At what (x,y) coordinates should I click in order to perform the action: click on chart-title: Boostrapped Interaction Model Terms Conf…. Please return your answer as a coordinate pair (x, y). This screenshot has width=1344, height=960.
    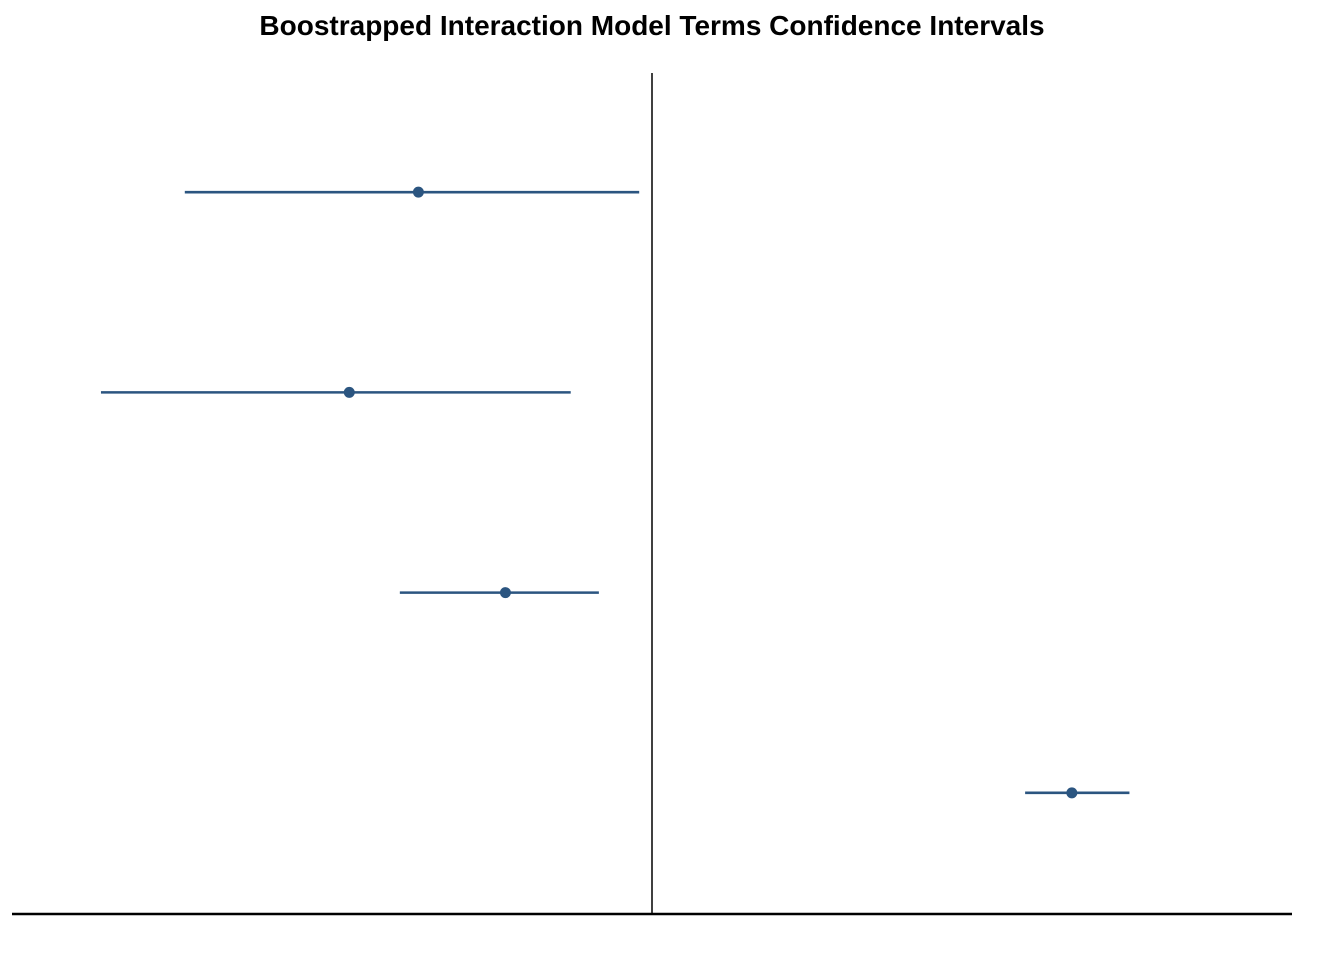
    Looking at the image, I should click on (651, 25).